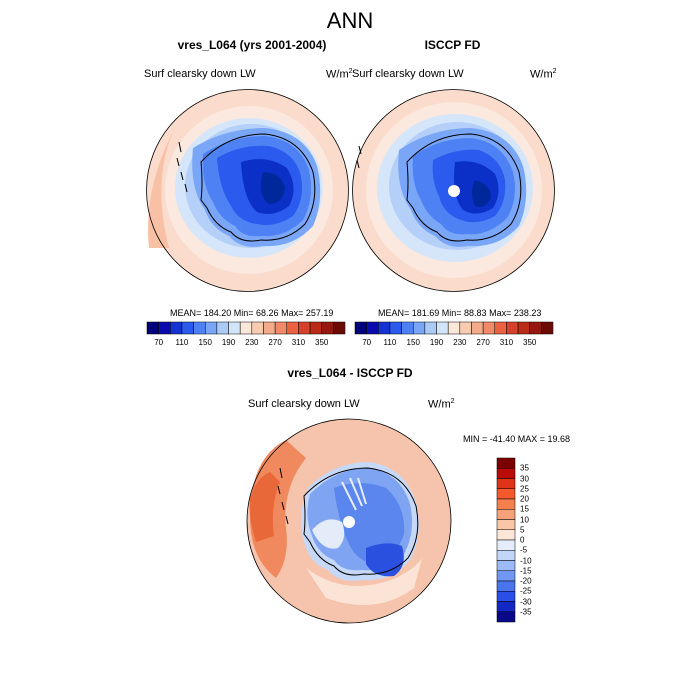  What do you see at coordinates (436, 342) in the screenshot?
I see `cbar-top-2-label: 190` at bounding box center [436, 342].